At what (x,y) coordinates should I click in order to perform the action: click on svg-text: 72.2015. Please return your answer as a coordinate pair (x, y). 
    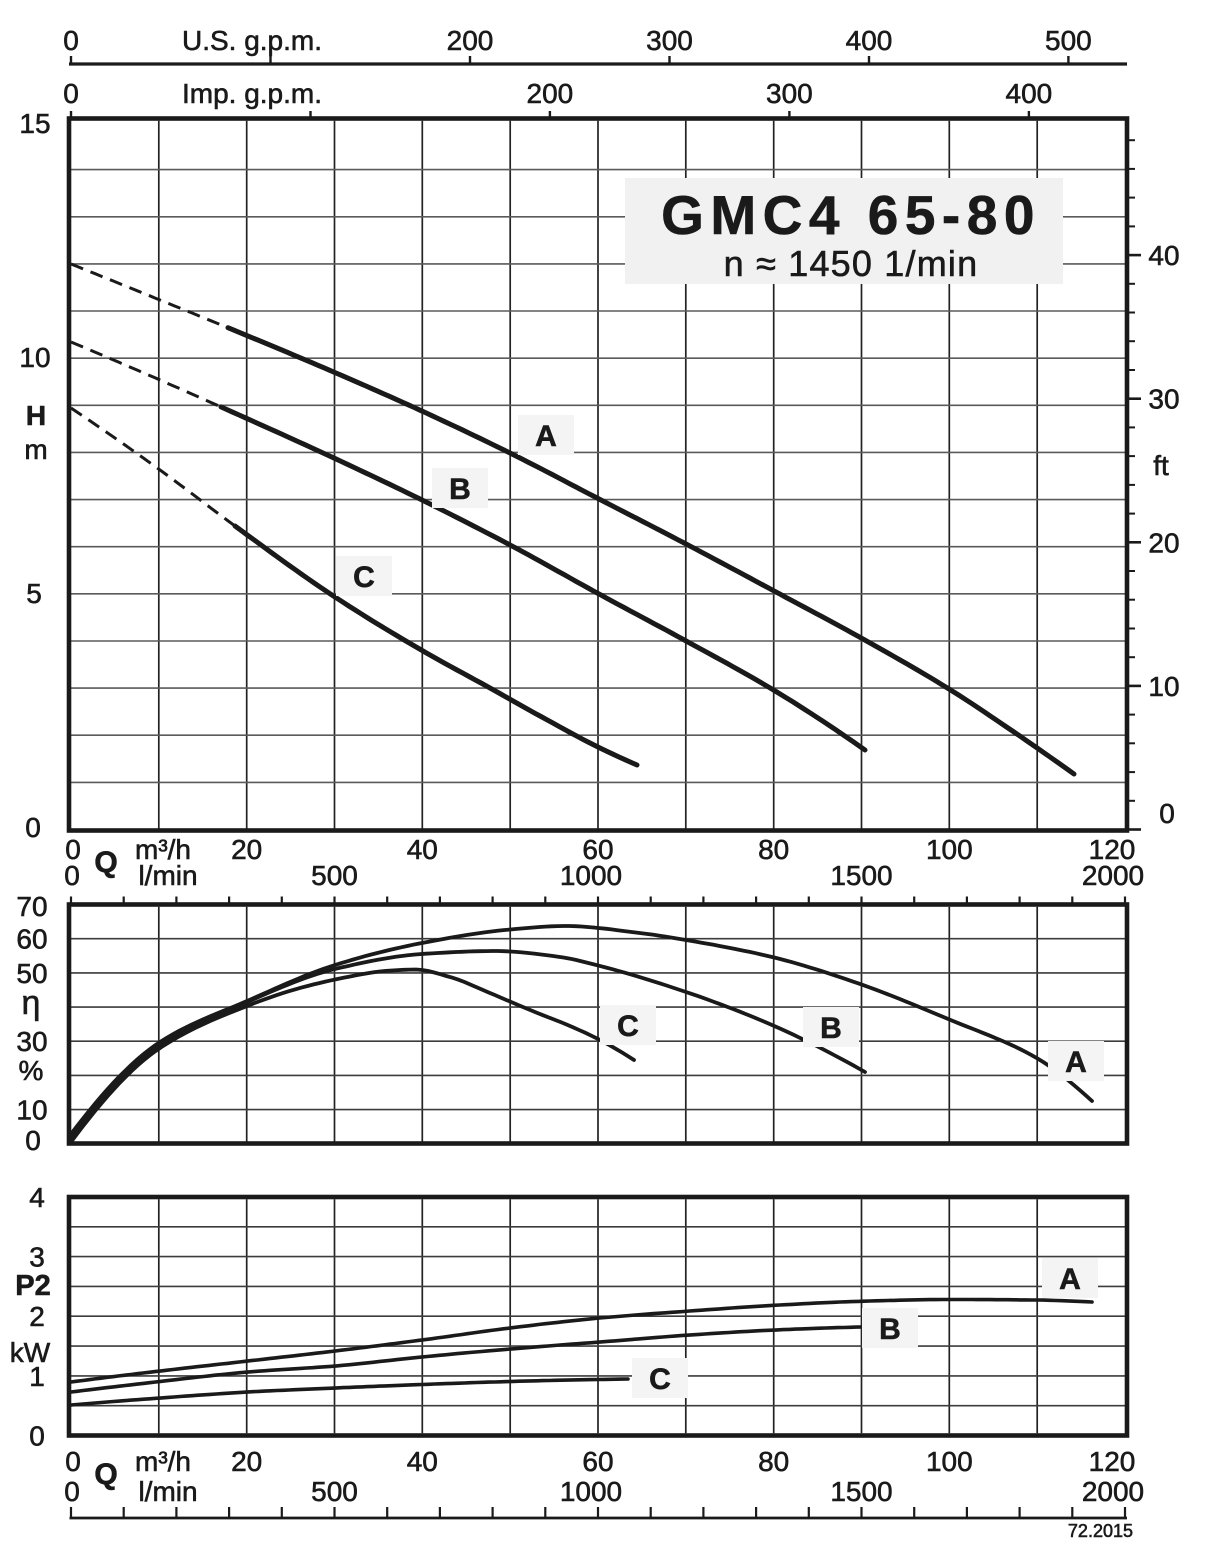
    Looking at the image, I should click on (1100, 1531).